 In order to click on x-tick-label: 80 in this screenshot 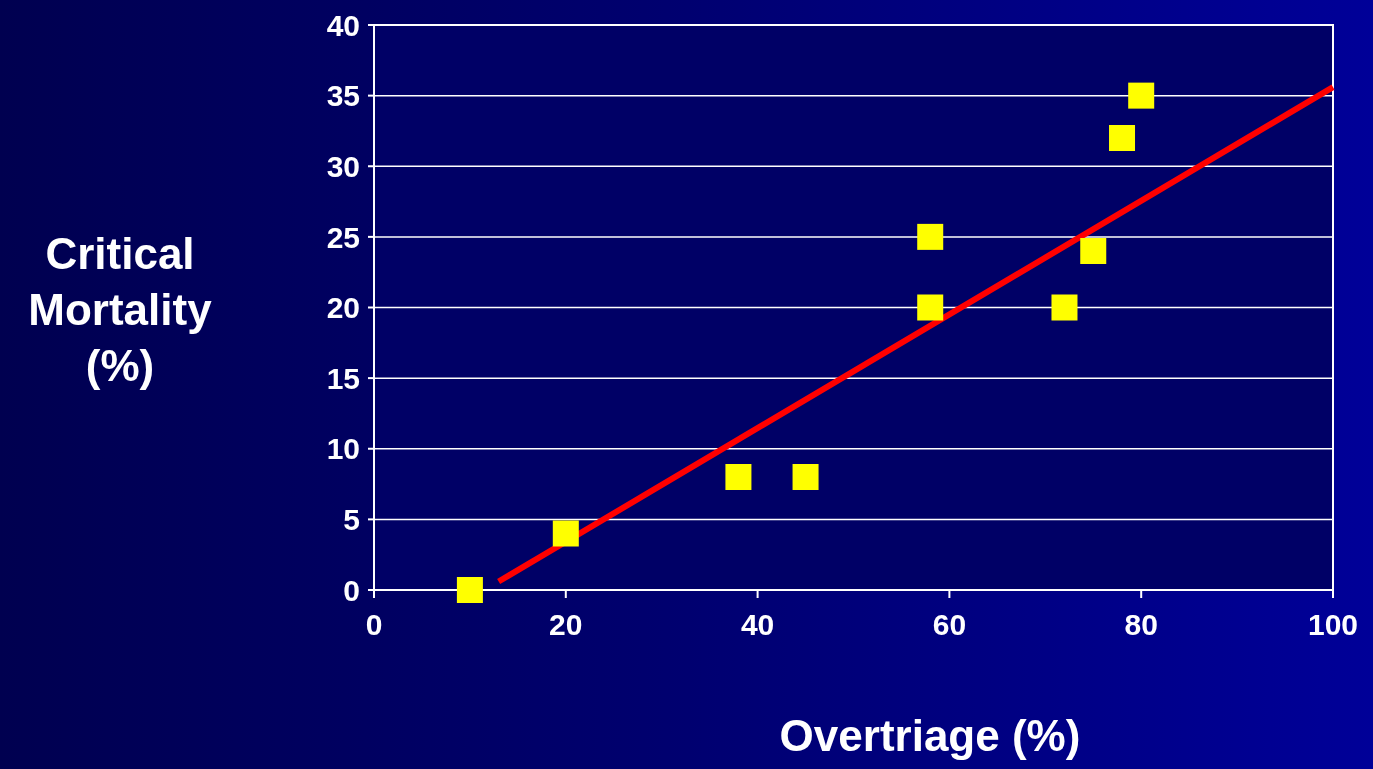, I will do `click(1141, 625)`.